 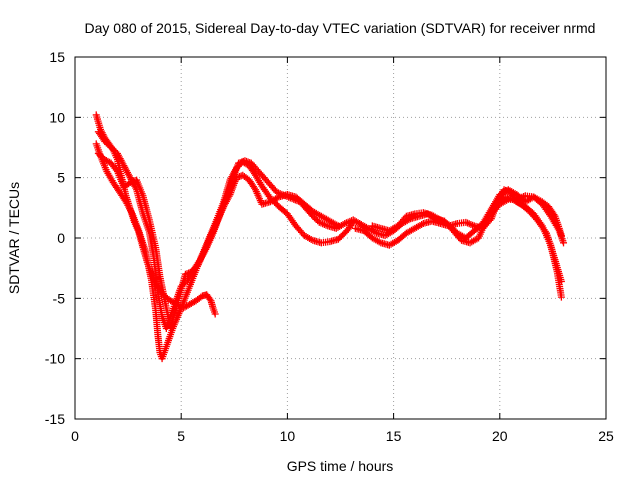 What do you see at coordinates (218, 240) in the screenshot?
I see `series-track-d` at bounding box center [218, 240].